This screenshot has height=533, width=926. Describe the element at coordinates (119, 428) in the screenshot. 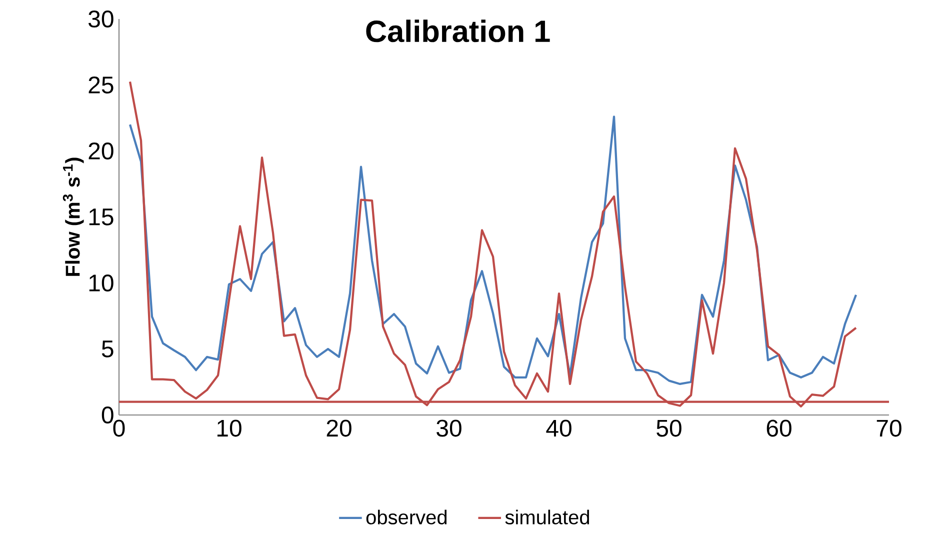

I see `x-tick-label: 0` at that location.